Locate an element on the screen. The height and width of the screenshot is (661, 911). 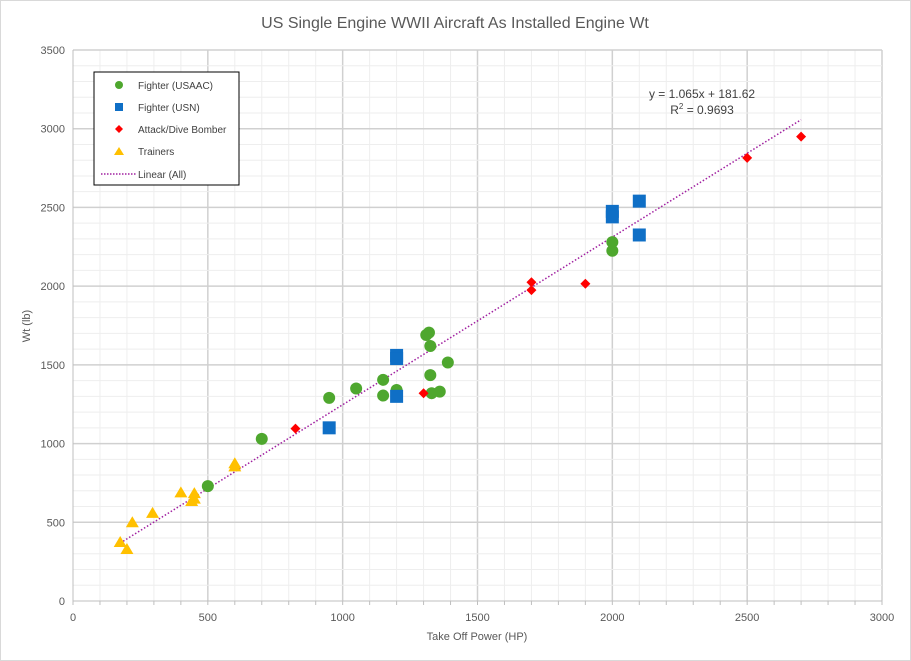
legend-label-attack-dive-bomber: Attack/Dive Bomber is located at coordinates (182, 130).